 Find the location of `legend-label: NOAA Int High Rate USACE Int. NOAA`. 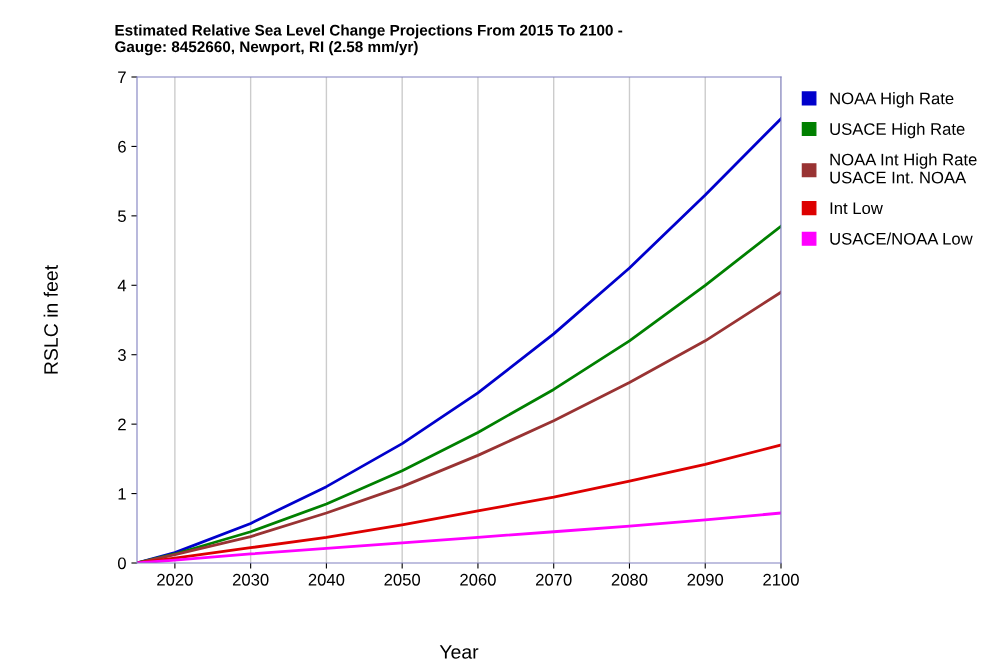

legend-label: NOAA Int High Rate USACE Int. NOAA is located at coordinates (903, 168).